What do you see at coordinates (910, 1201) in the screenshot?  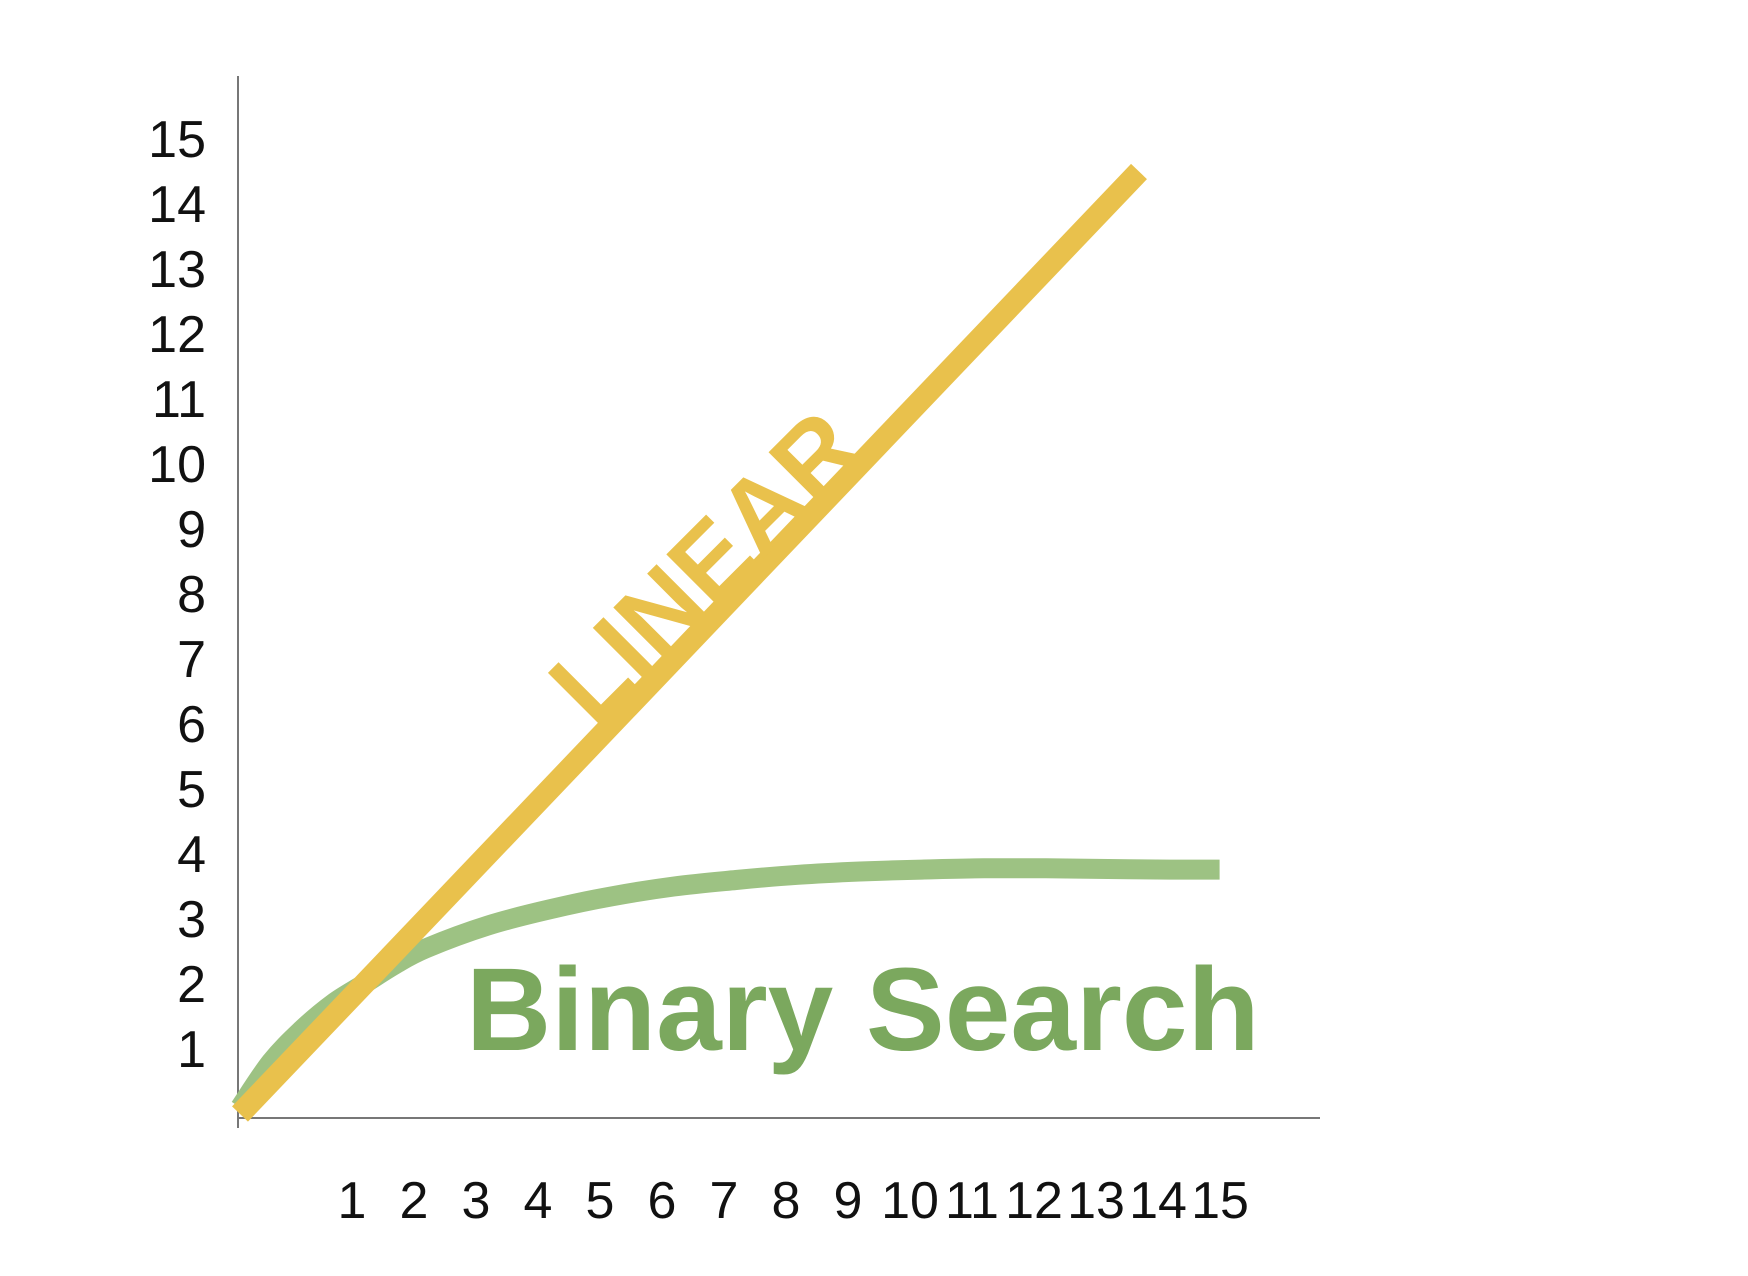 I see `x-tick-label: 10` at bounding box center [910, 1201].